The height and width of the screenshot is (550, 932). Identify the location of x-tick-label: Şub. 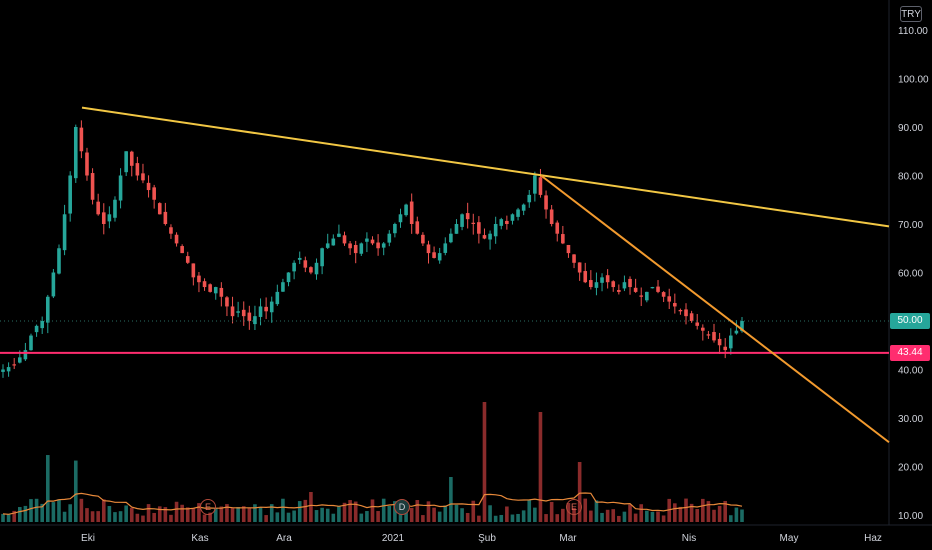
(487, 538).